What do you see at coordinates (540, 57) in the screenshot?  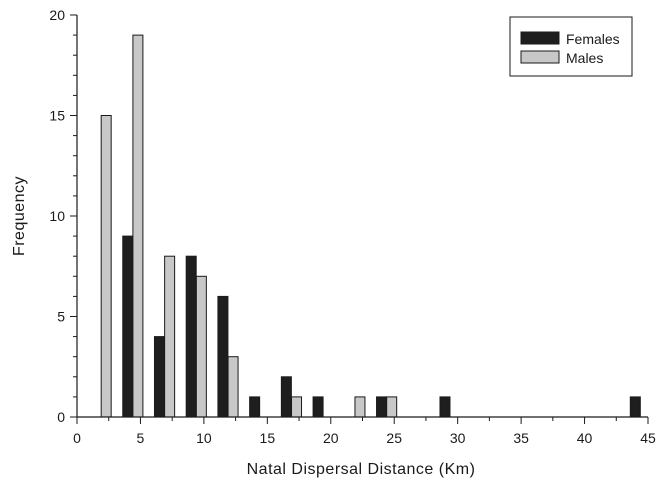 I see `legend-swatch-males` at bounding box center [540, 57].